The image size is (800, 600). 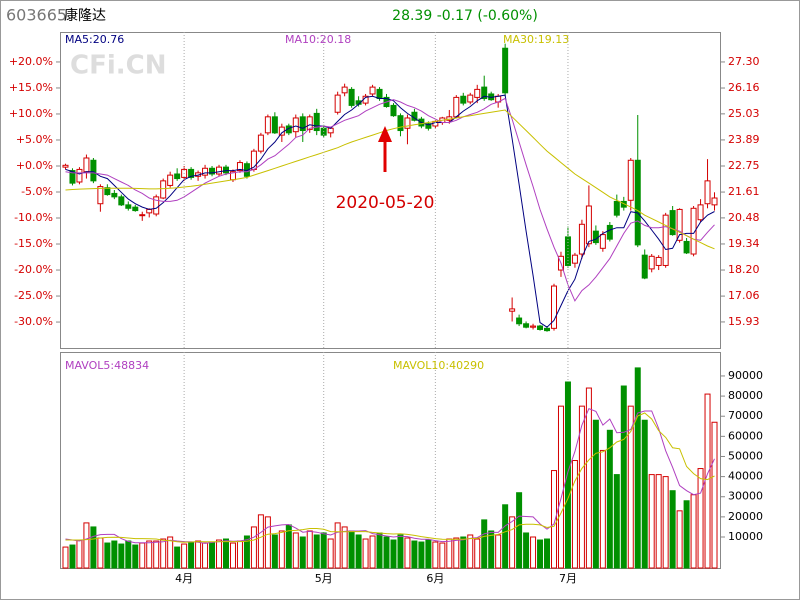 I want to click on y-tick-label: 10000, so click(x=745, y=536).